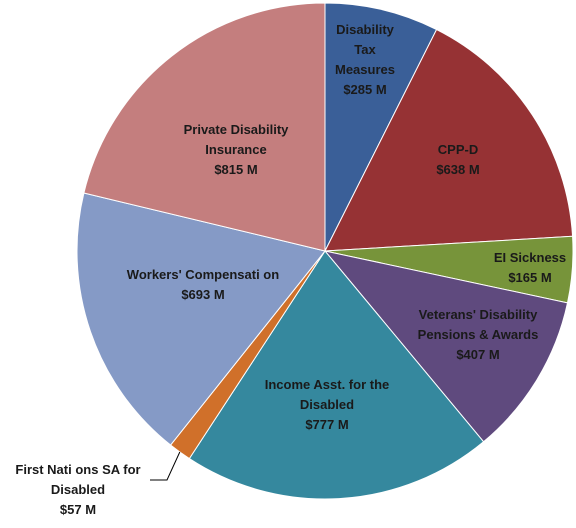 Image resolution: width=576 pixels, height=528 pixels. Describe the element at coordinates (203, 274) in the screenshot. I see `slice-label-line: Workers' Compensati on` at that location.